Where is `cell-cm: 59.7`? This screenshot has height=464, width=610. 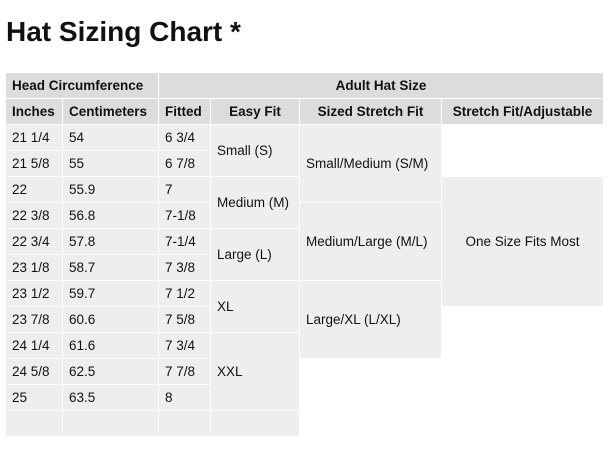 cell-cm: 59.7 is located at coordinates (110, 293).